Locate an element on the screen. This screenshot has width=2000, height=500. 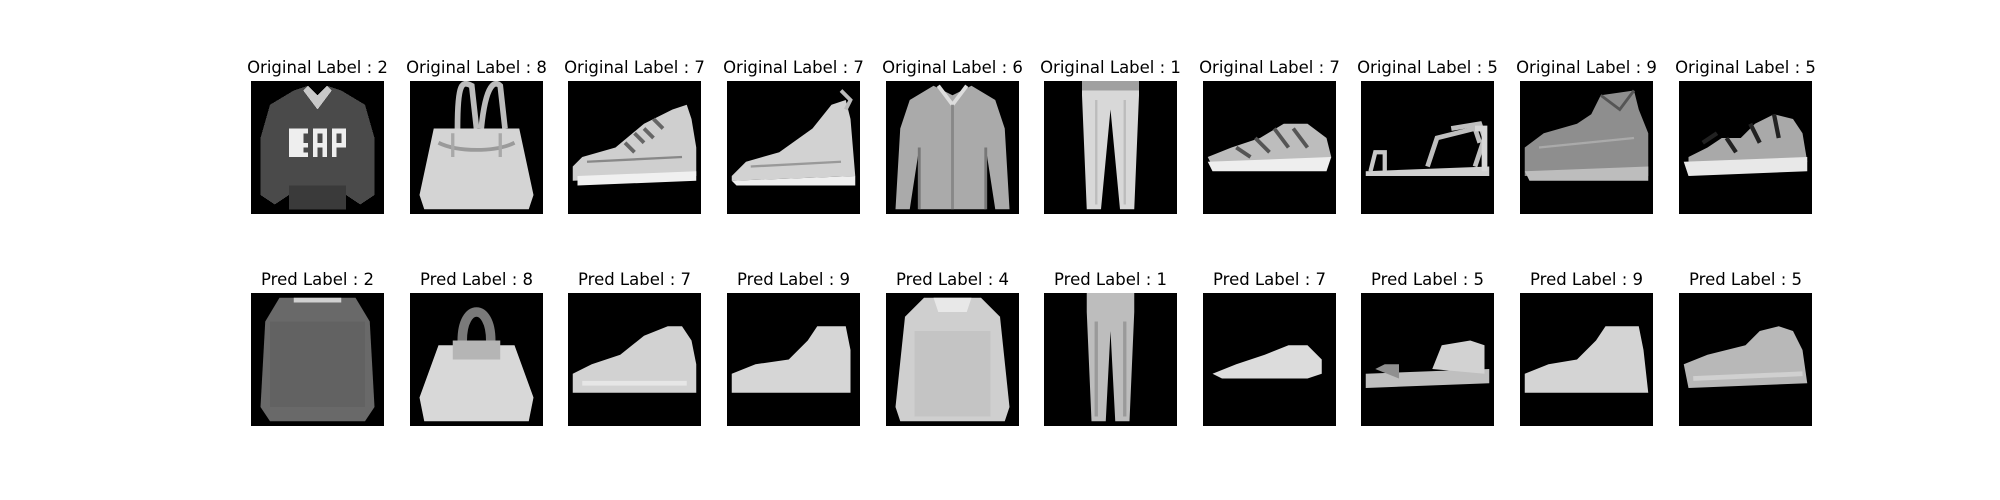
bag-blur-icon is located at coordinates (476, 359).